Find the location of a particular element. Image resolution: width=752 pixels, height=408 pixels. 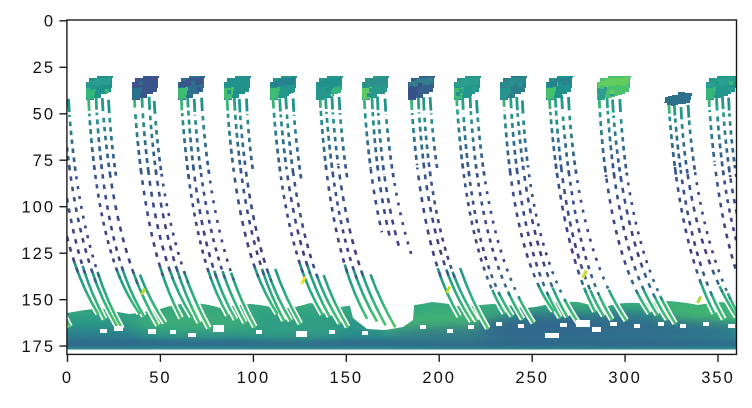

svg-text: 125 is located at coordinates (38, 254).